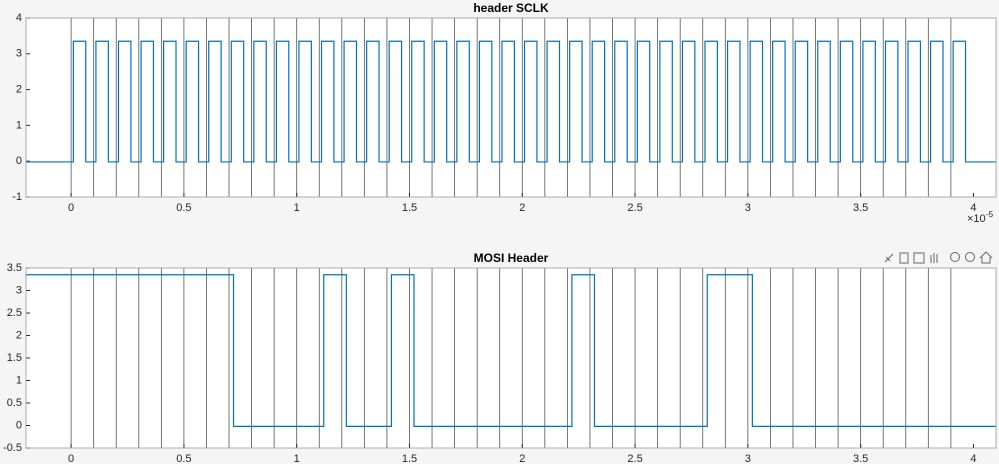 This screenshot has height=464, width=999. What do you see at coordinates (986, 257) in the screenshot?
I see `toolbar-home` at bounding box center [986, 257].